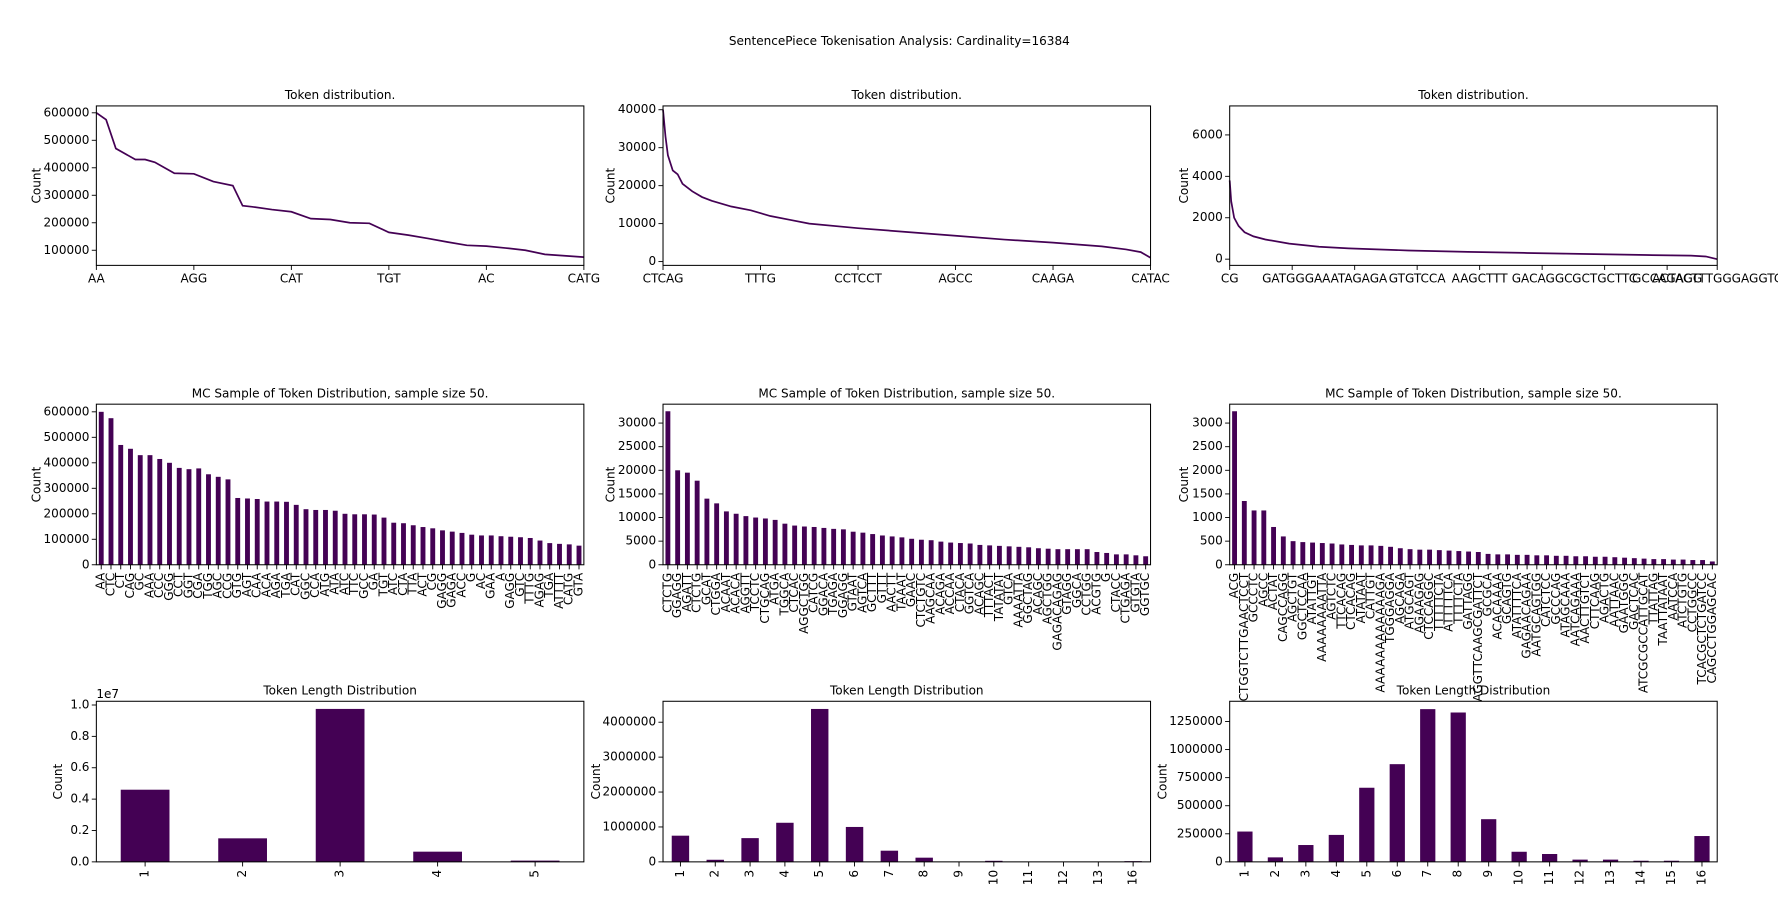 The image size is (1778, 907). What do you see at coordinates (1604, 279) in the screenshot?
I see `x-tick-label: GCTGCTTC` at bounding box center [1604, 279].